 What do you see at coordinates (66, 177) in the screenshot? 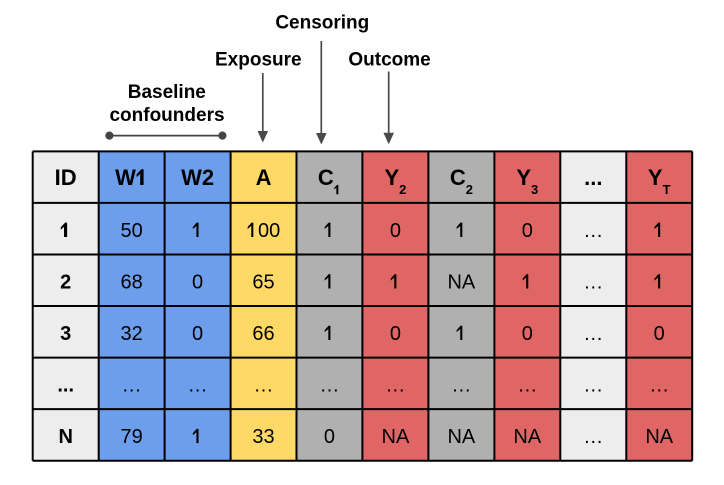
I see `svg-text: ID` at bounding box center [66, 177].